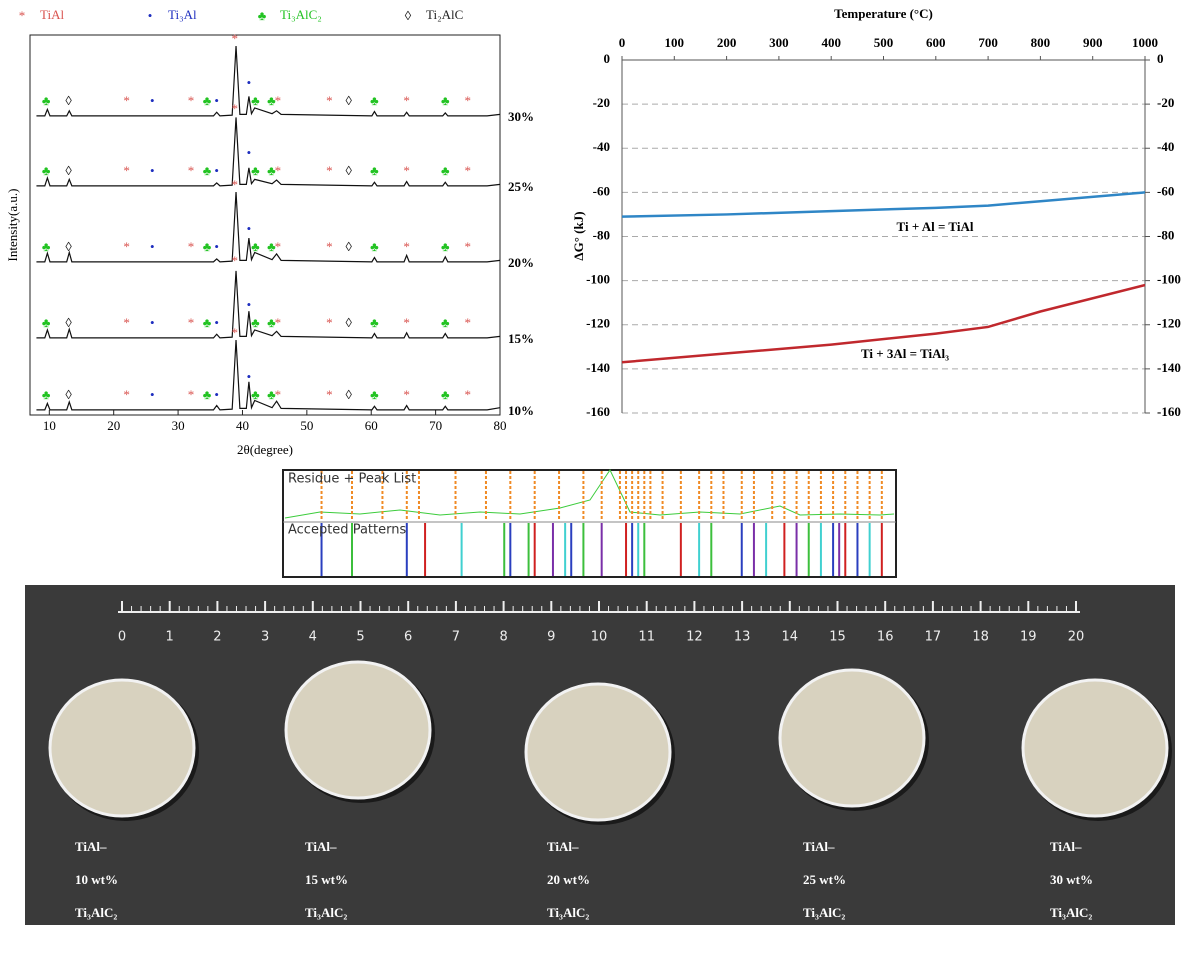  What do you see at coordinates (301, 14) in the screenshot?
I see `legend-label: Ti₃AlC₂` at bounding box center [301, 14].